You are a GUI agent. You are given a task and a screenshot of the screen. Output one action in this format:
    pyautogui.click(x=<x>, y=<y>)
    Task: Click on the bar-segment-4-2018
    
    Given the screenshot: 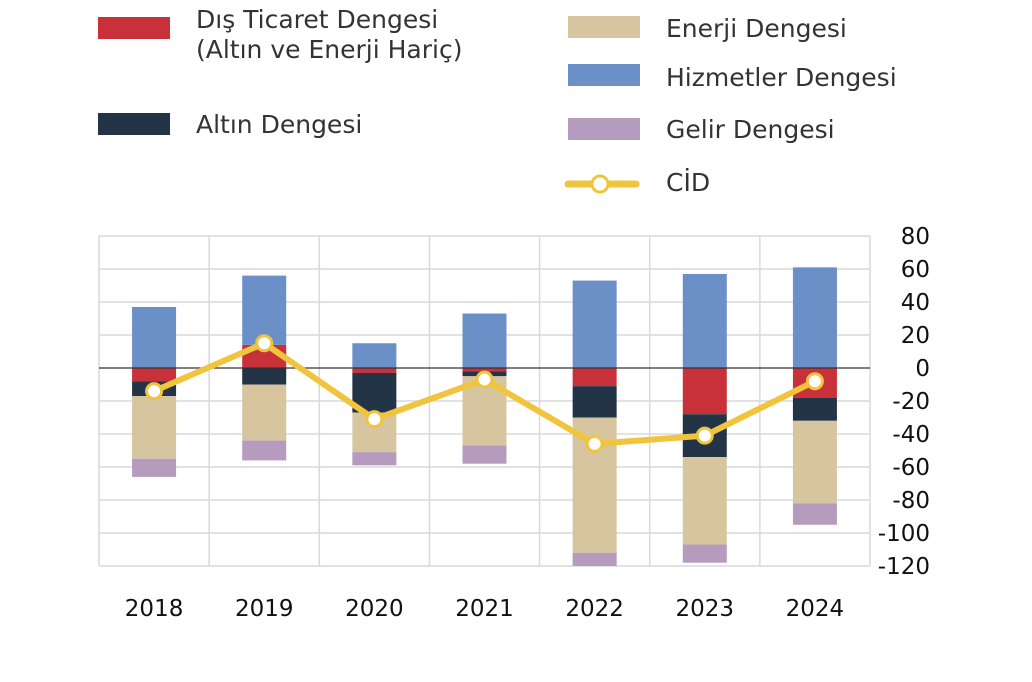 What is the action you would take?
    pyautogui.click(x=154, y=467)
    